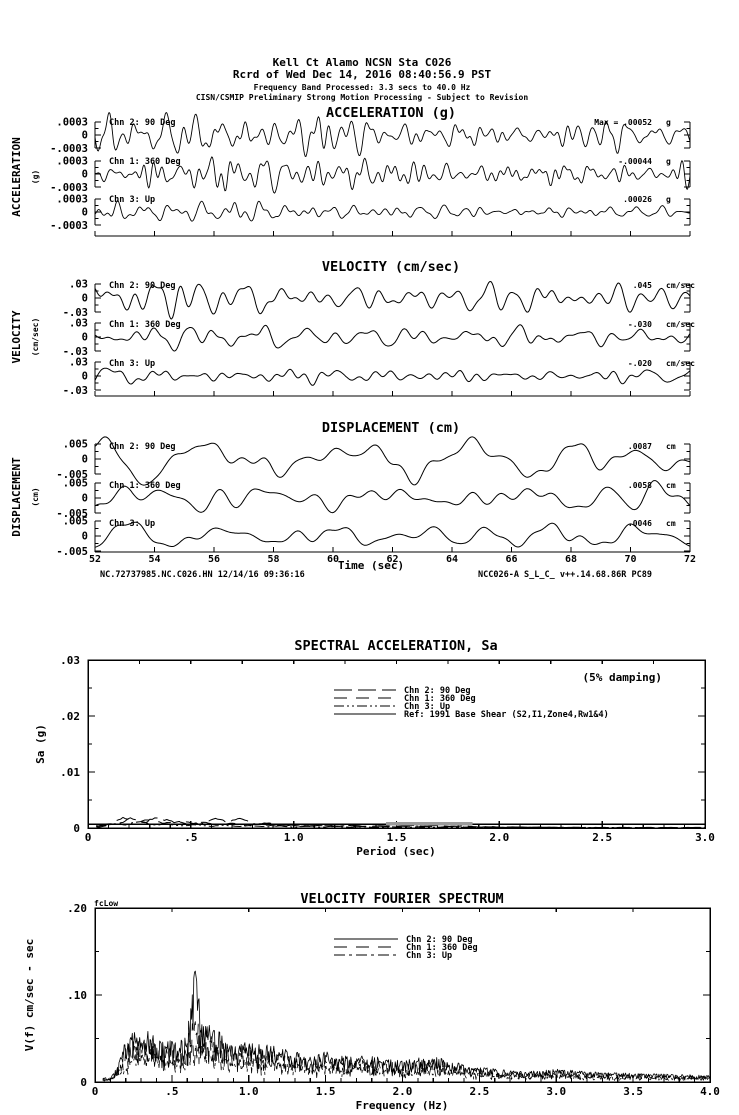 The width and height of the screenshot is (739, 1115). I want to click on vf-x-tick-label: 3.0, so click(556, 1091).